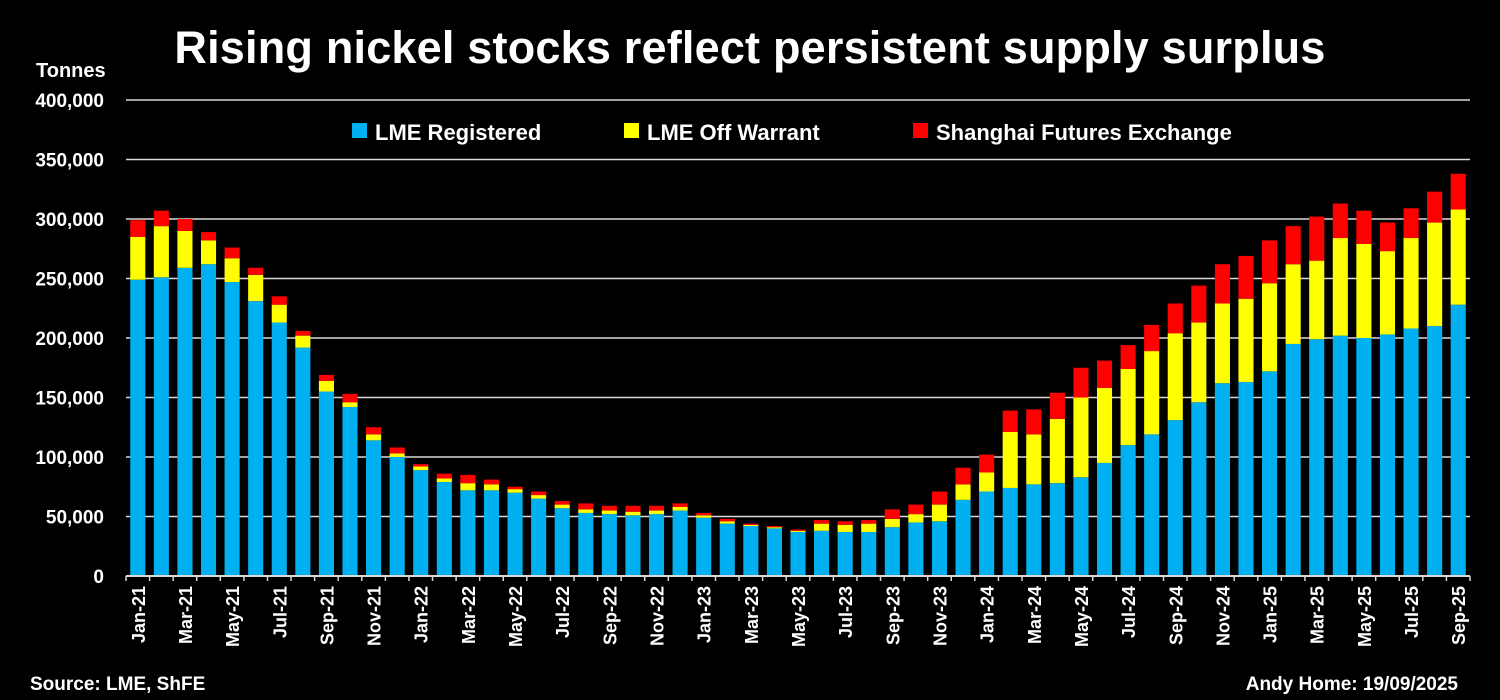  I want to click on x-tick-label: Mar-21, so click(186, 615).